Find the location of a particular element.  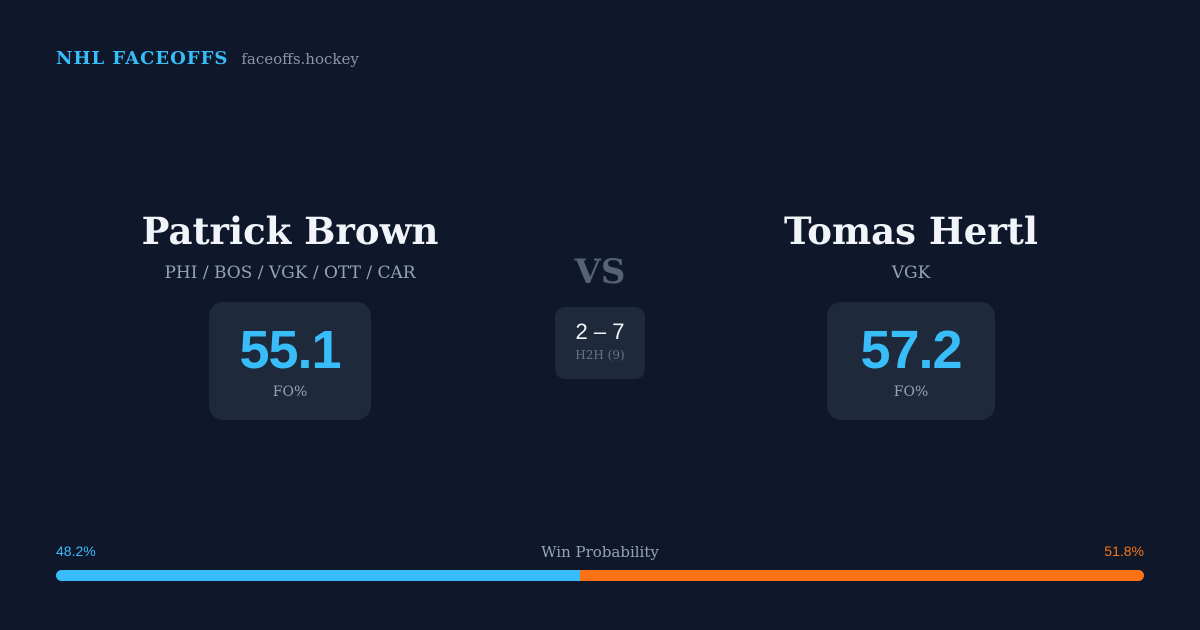

player-left-name: Patrick Brown is located at coordinates (290, 231).